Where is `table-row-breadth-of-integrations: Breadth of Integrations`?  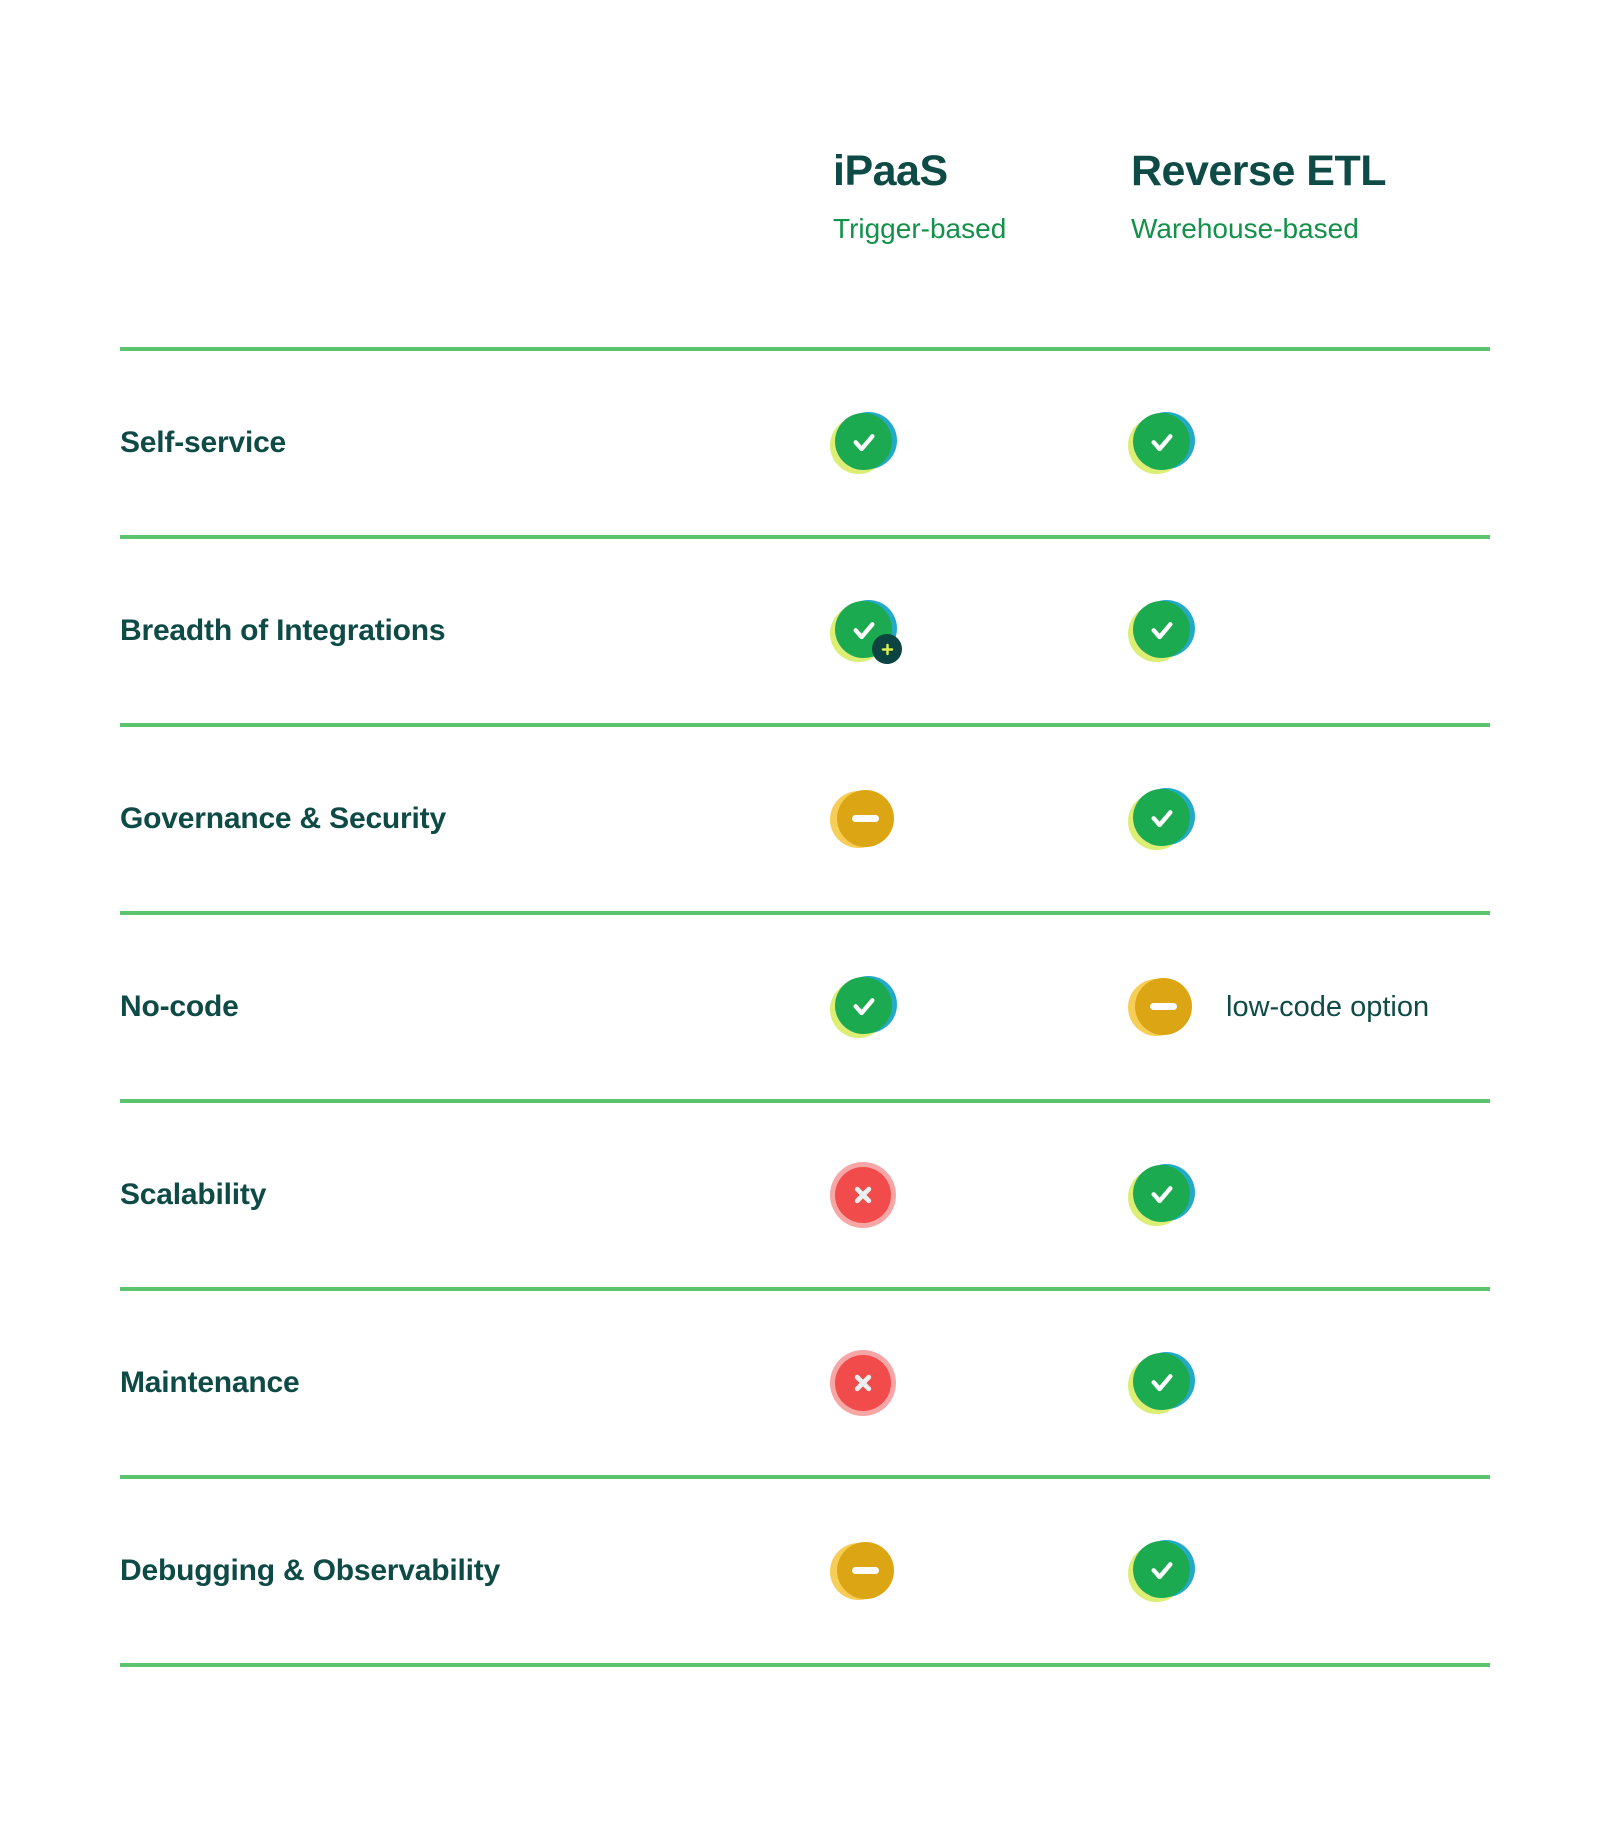
table-row-breadth-of-integrations: Breadth of Integrations is located at coordinates (805, 629).